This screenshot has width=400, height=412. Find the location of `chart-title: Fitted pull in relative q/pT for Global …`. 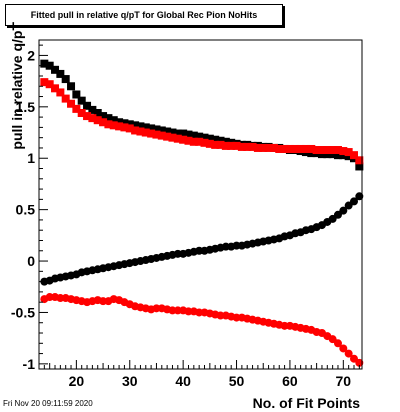

chart-title: Fitted pull in relative q/pT for Global … is located at coordinates (144, 15).